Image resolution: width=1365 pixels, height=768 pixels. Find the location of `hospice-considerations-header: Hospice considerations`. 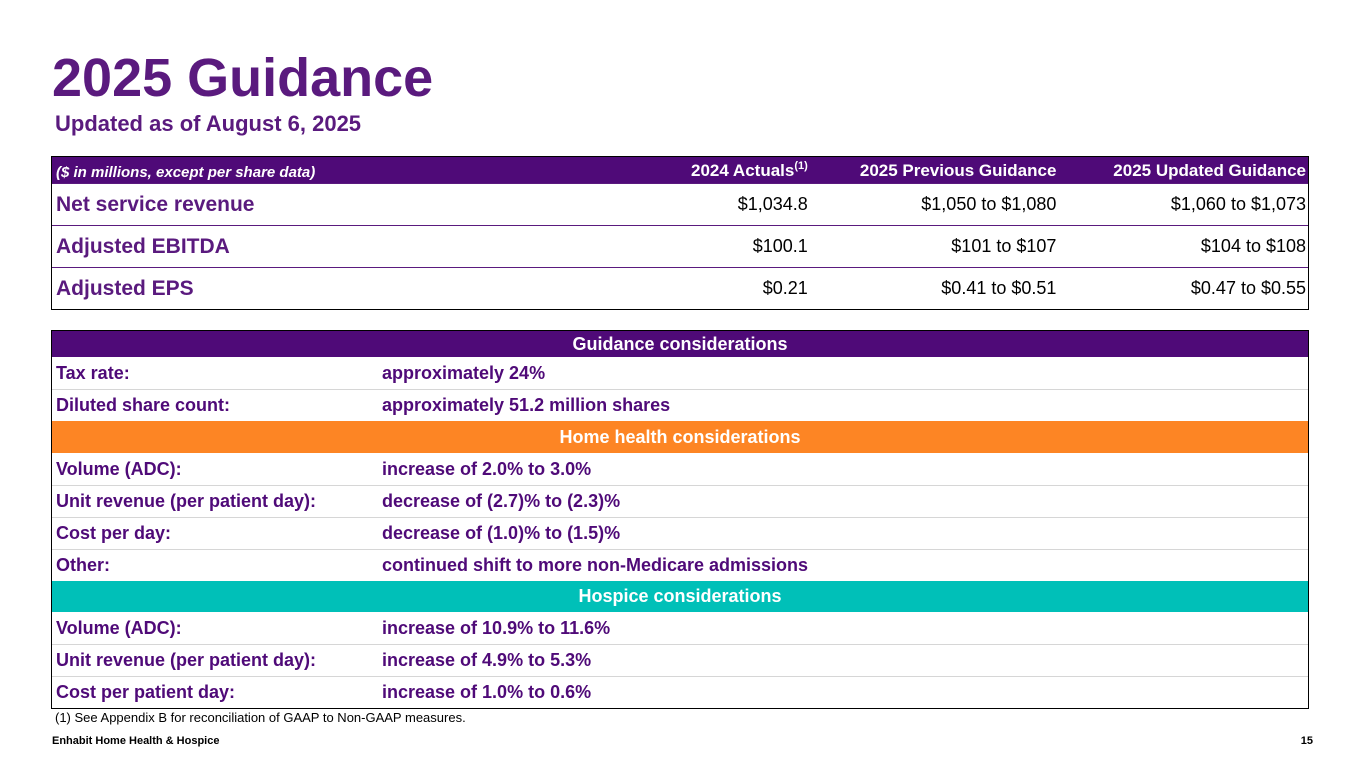

hospice-considerations-header: Hospice considerations is located at coordinates (680, 596).